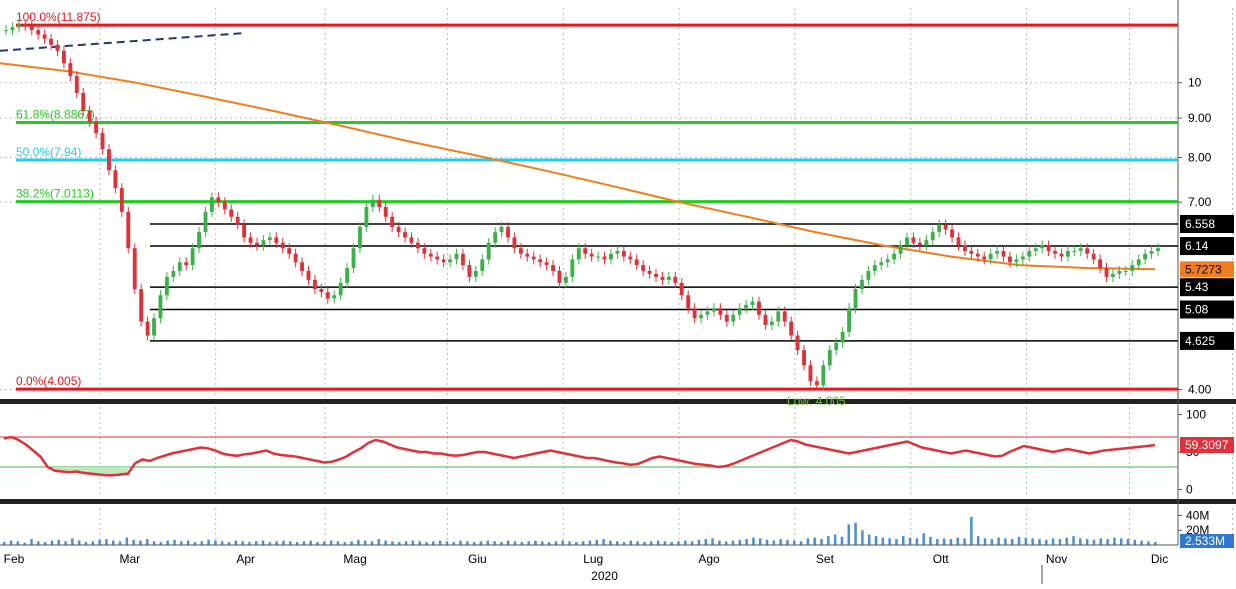 The image size is (1236, 589). I want to click on fib-label: 61.8%(8.8867), so click(55, 114).